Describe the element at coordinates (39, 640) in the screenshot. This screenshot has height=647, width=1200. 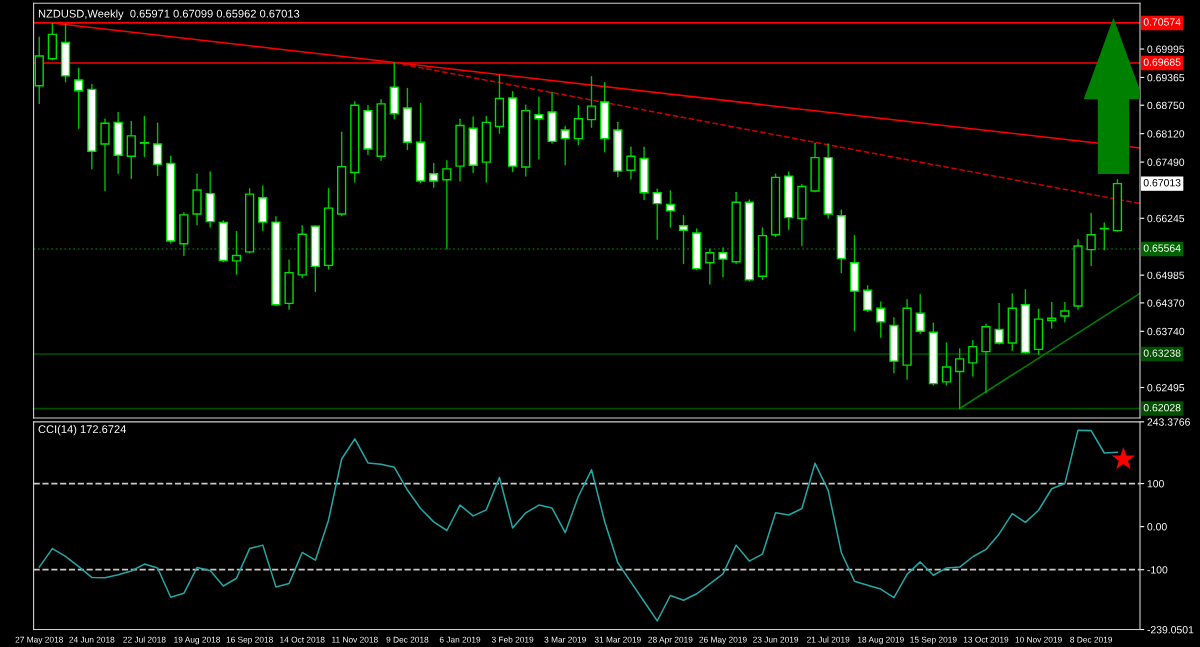
I see `x-tick-label: 27 May 2018` at that location.